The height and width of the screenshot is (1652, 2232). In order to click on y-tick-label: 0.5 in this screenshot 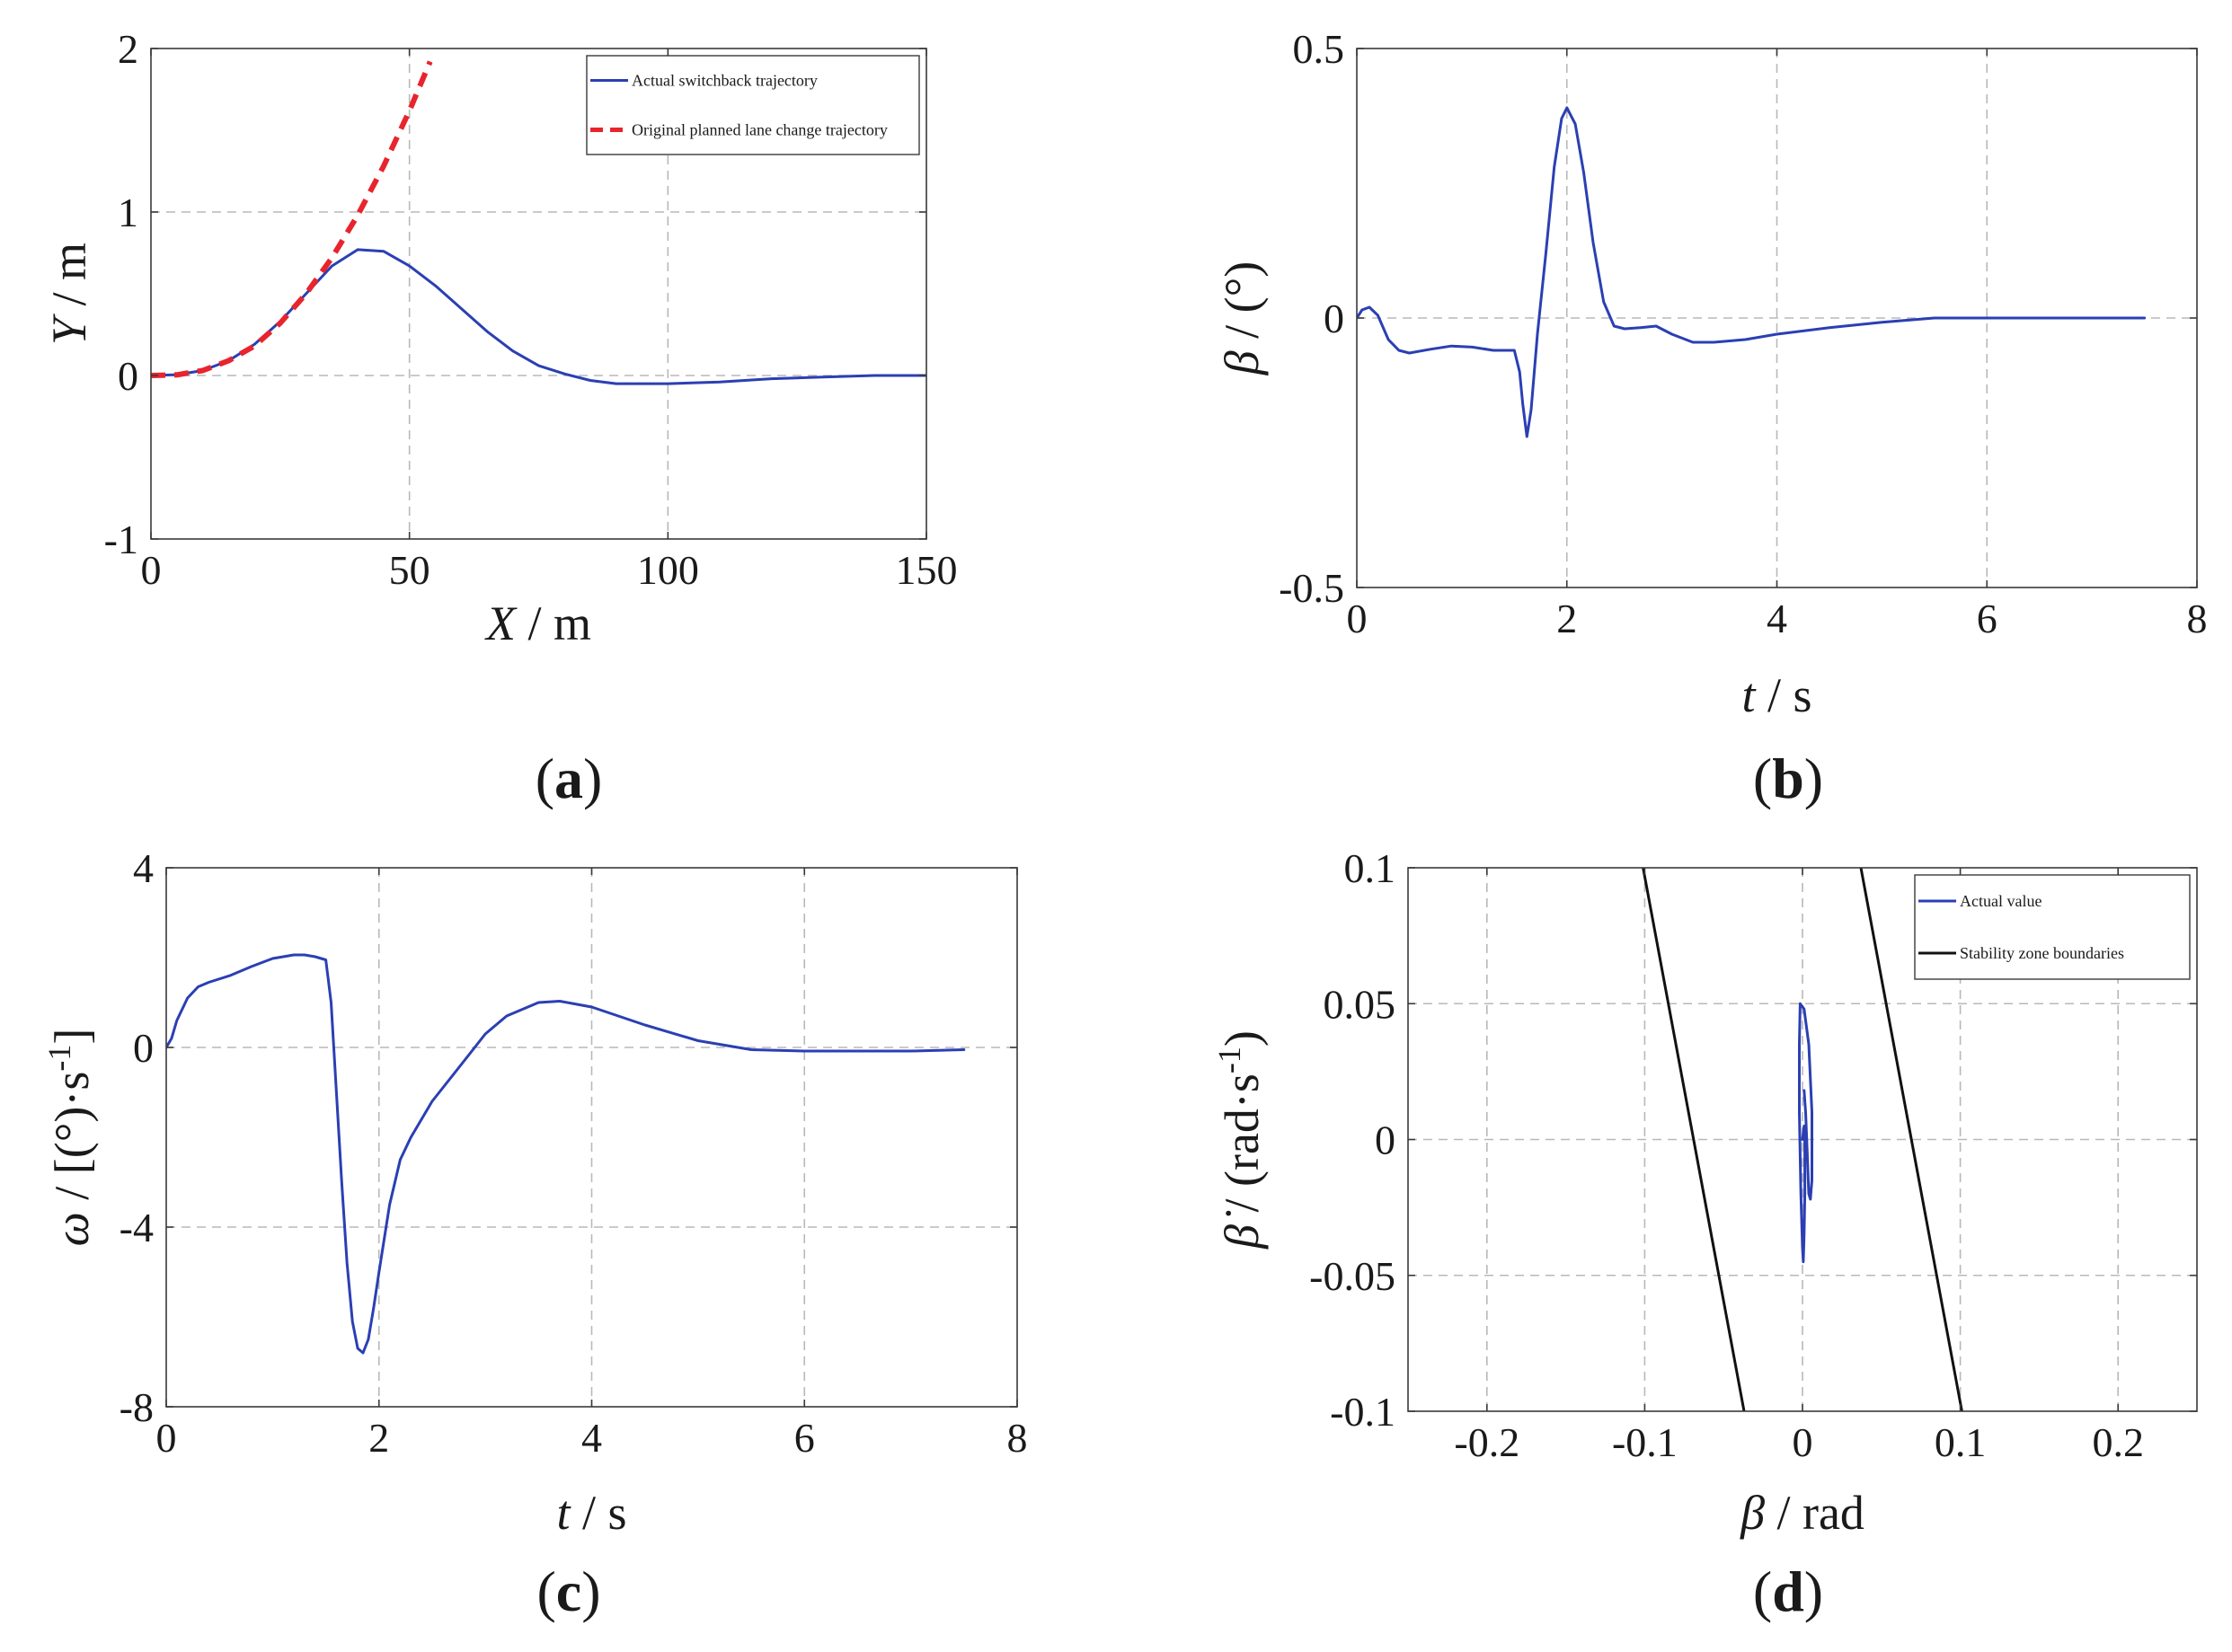, I will do `click(1319, 49)`.